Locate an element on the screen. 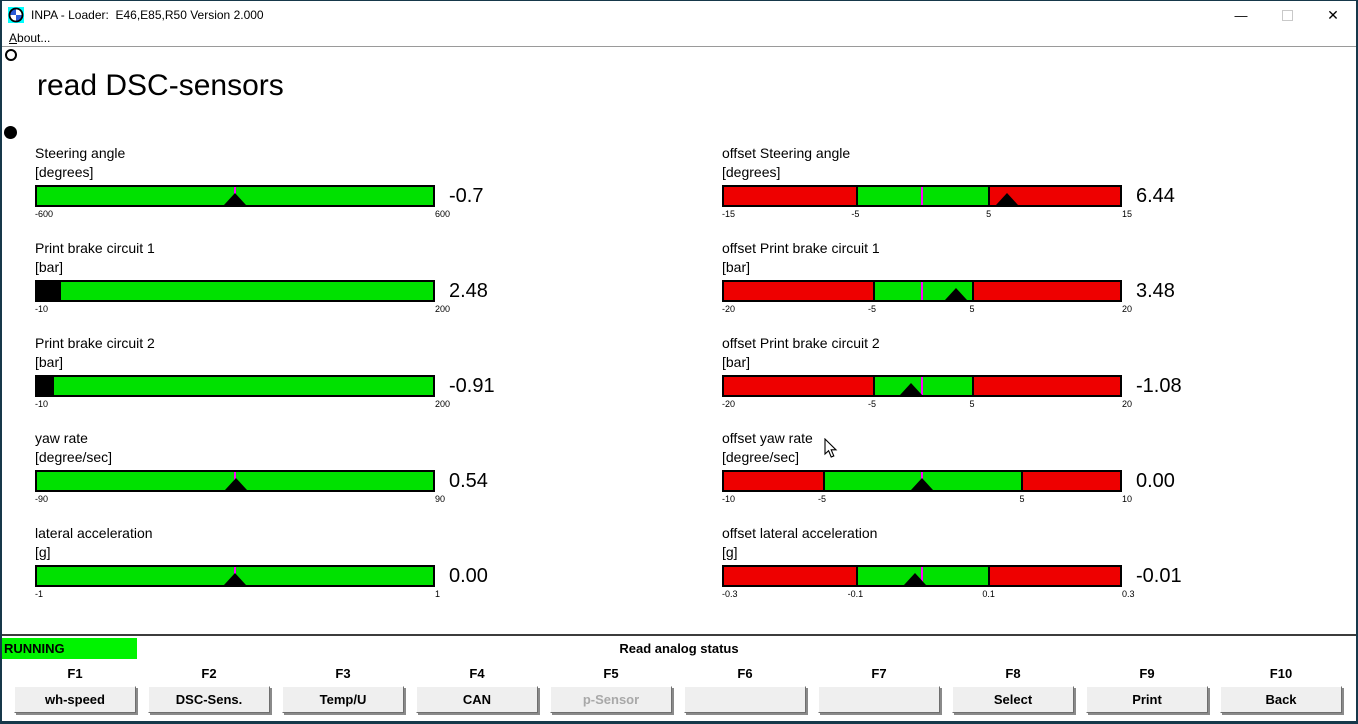 This screenshot has width=1358, height=724. empty-f7-button is located at coordinates (879, 699).